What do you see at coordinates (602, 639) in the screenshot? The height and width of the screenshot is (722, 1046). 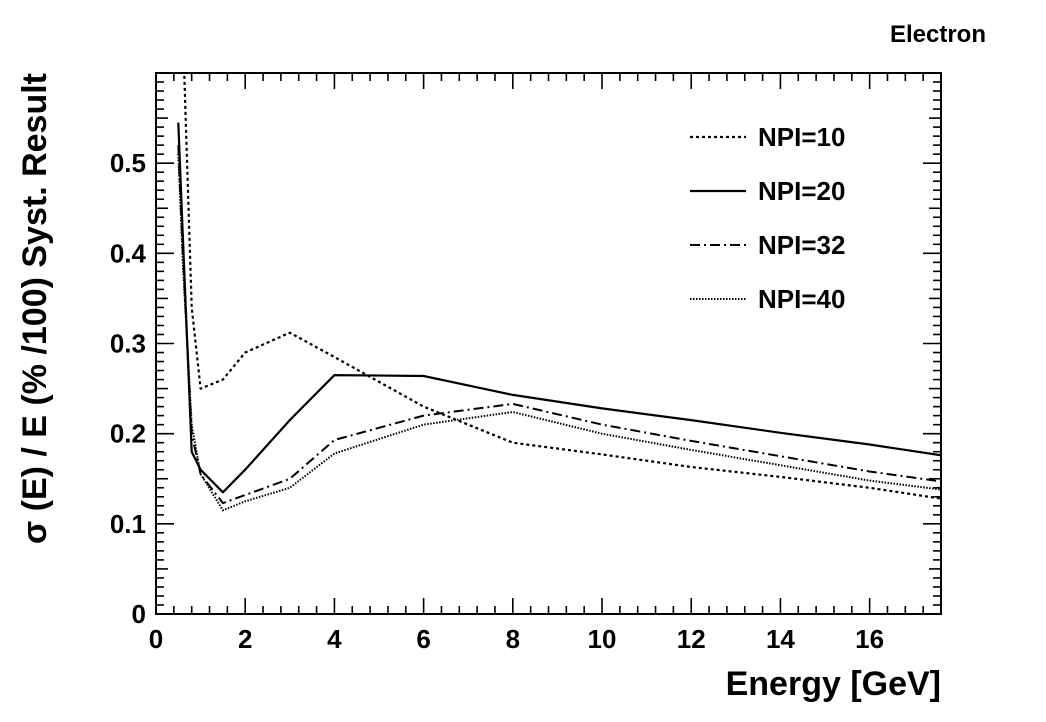 I see `x-tick-label: 10` at bounding box center [602, 639].